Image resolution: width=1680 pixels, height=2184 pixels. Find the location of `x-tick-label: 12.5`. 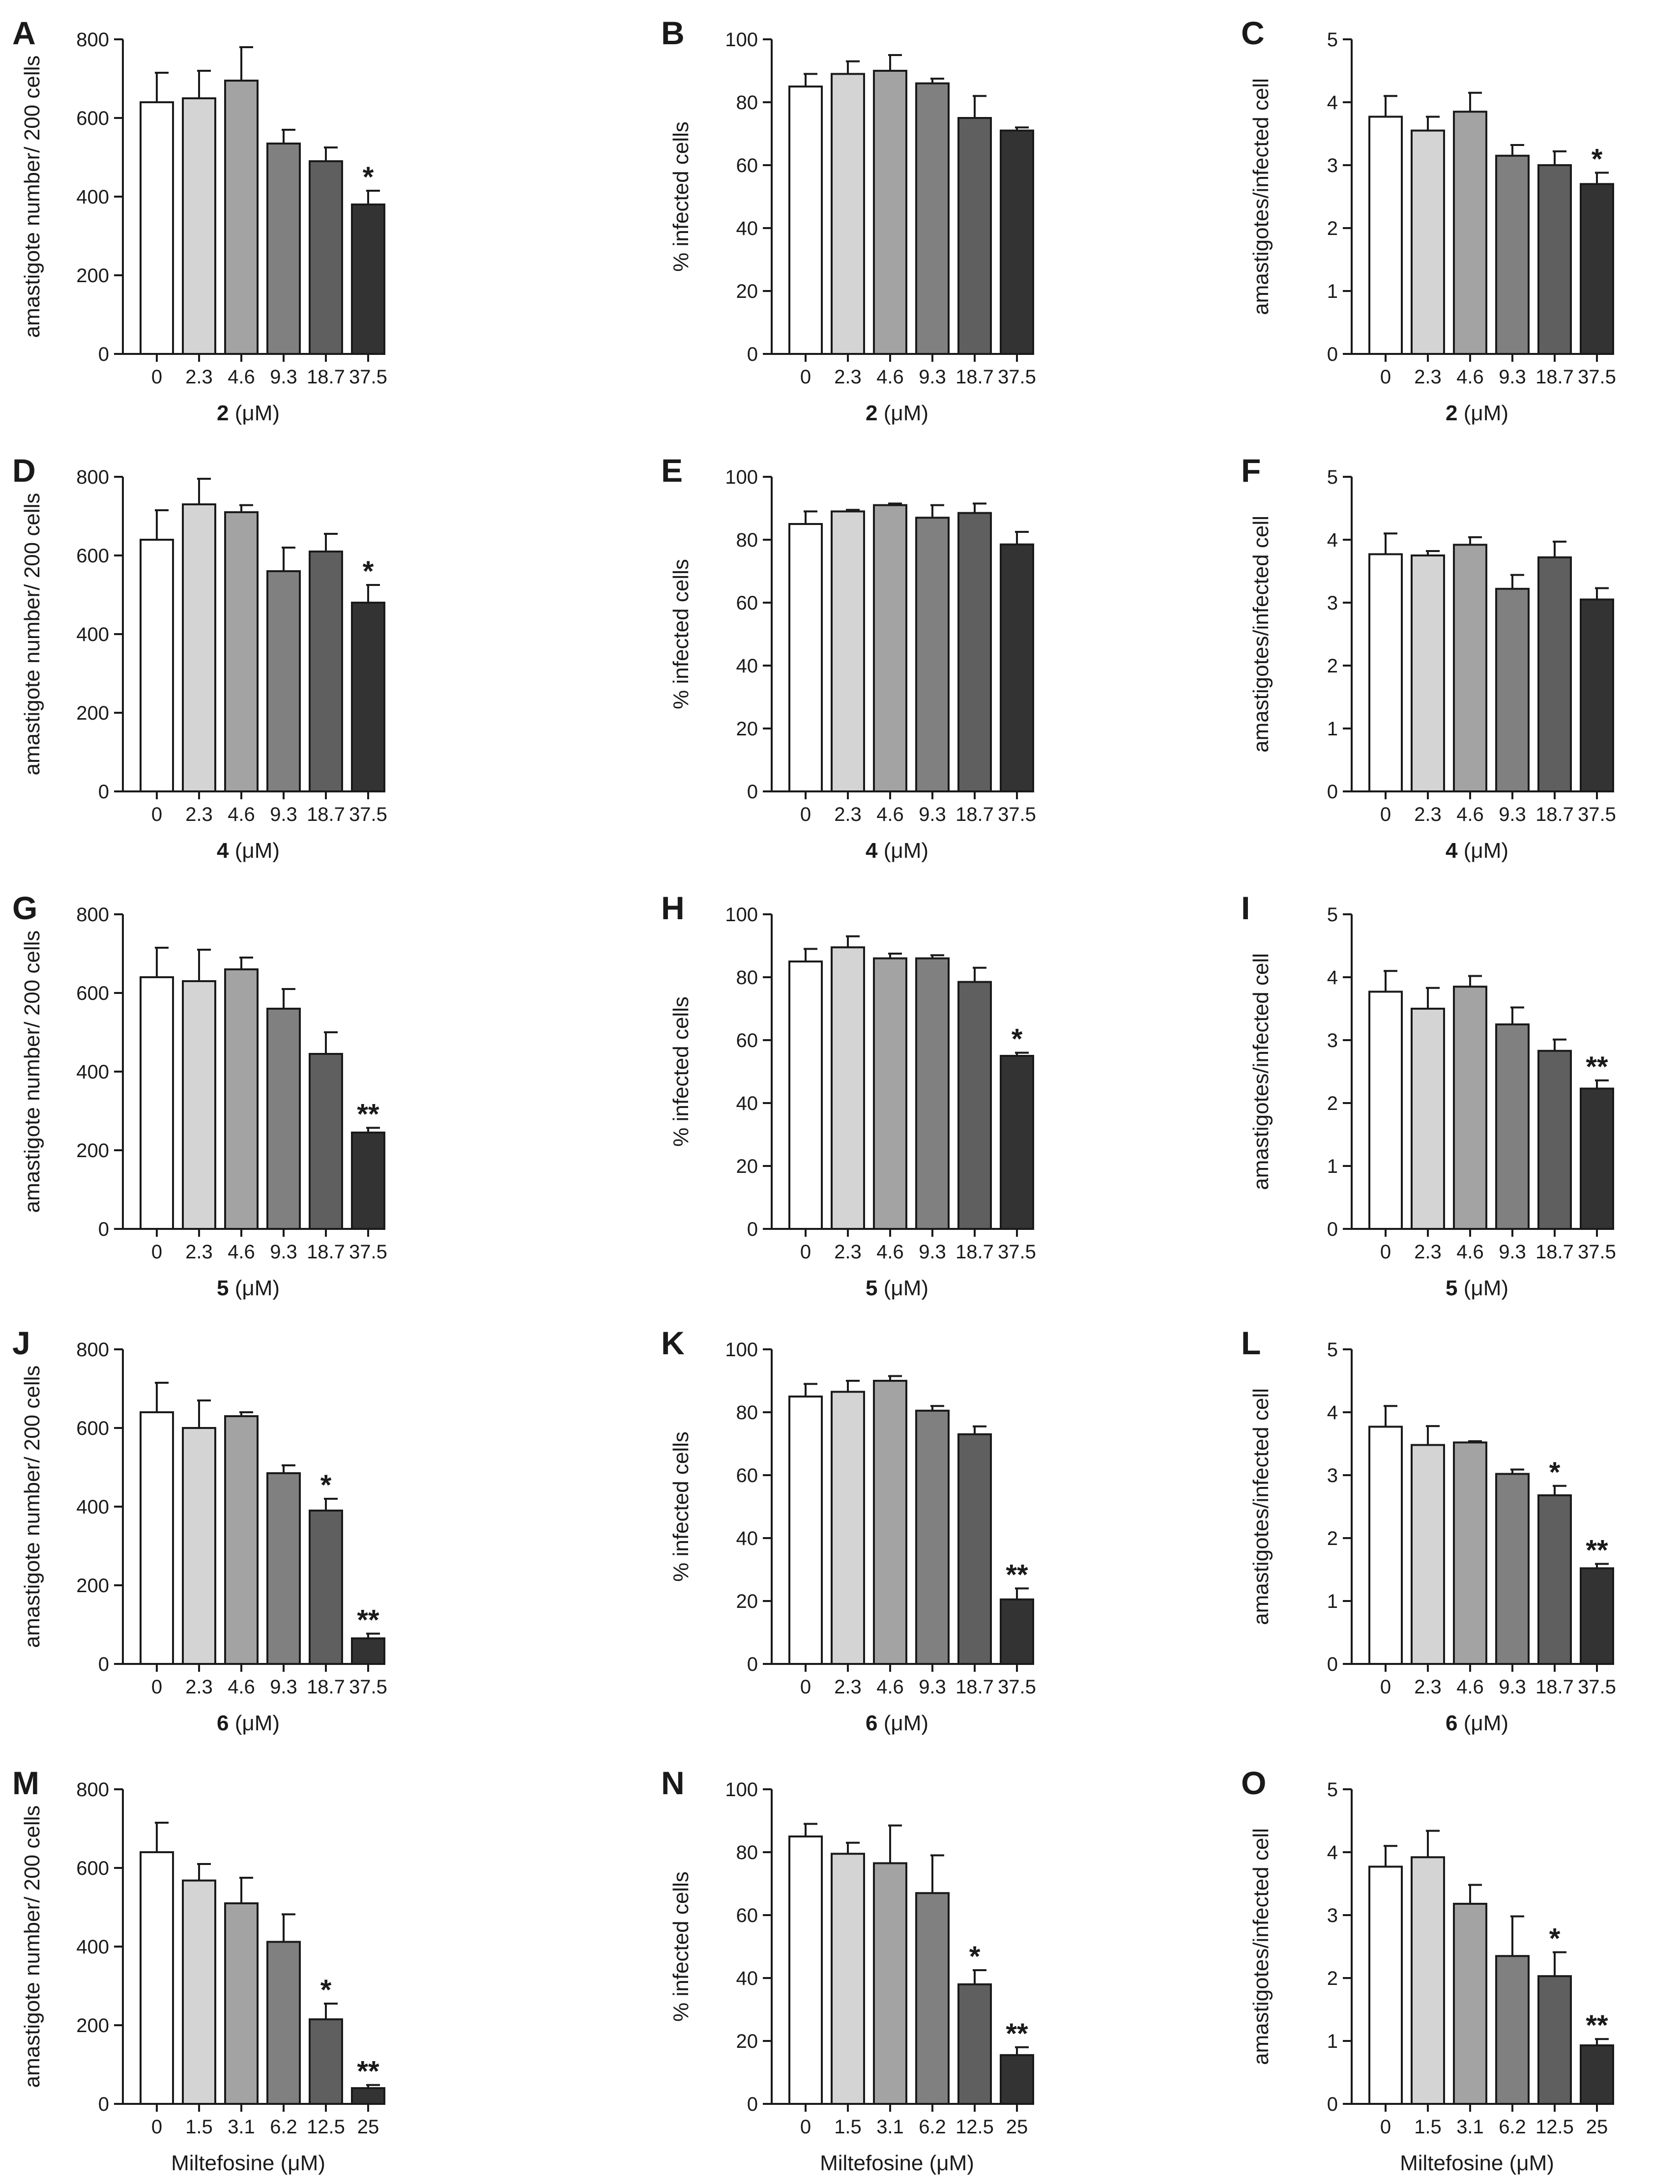

x-tick-label: 12.5 is located at coordinates (326, 2127).